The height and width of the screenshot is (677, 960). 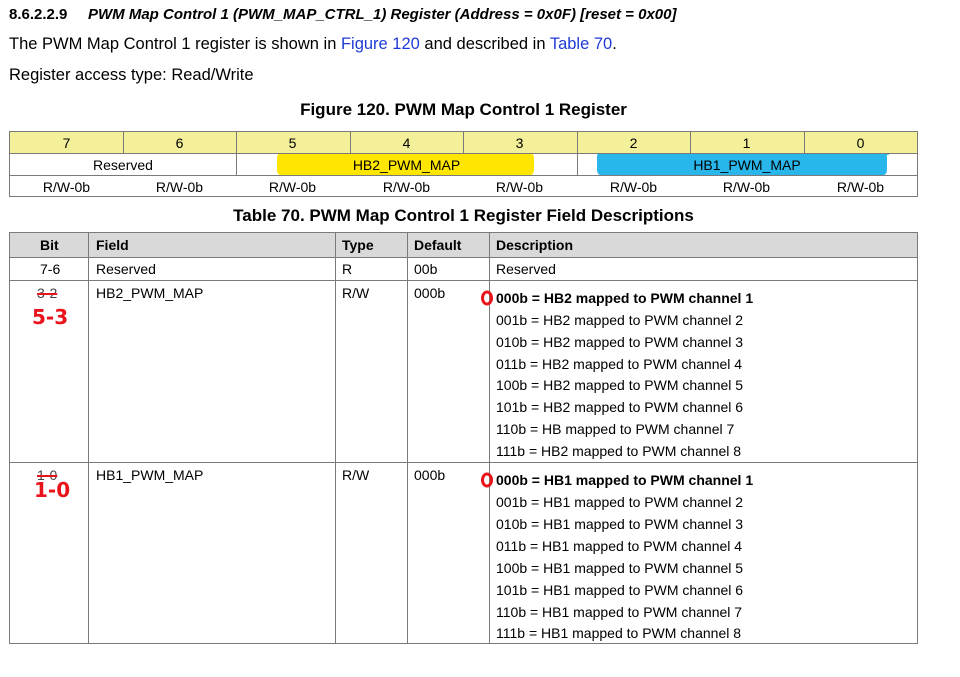 I want to click on header-type: Type, so click(x=358, y=245).